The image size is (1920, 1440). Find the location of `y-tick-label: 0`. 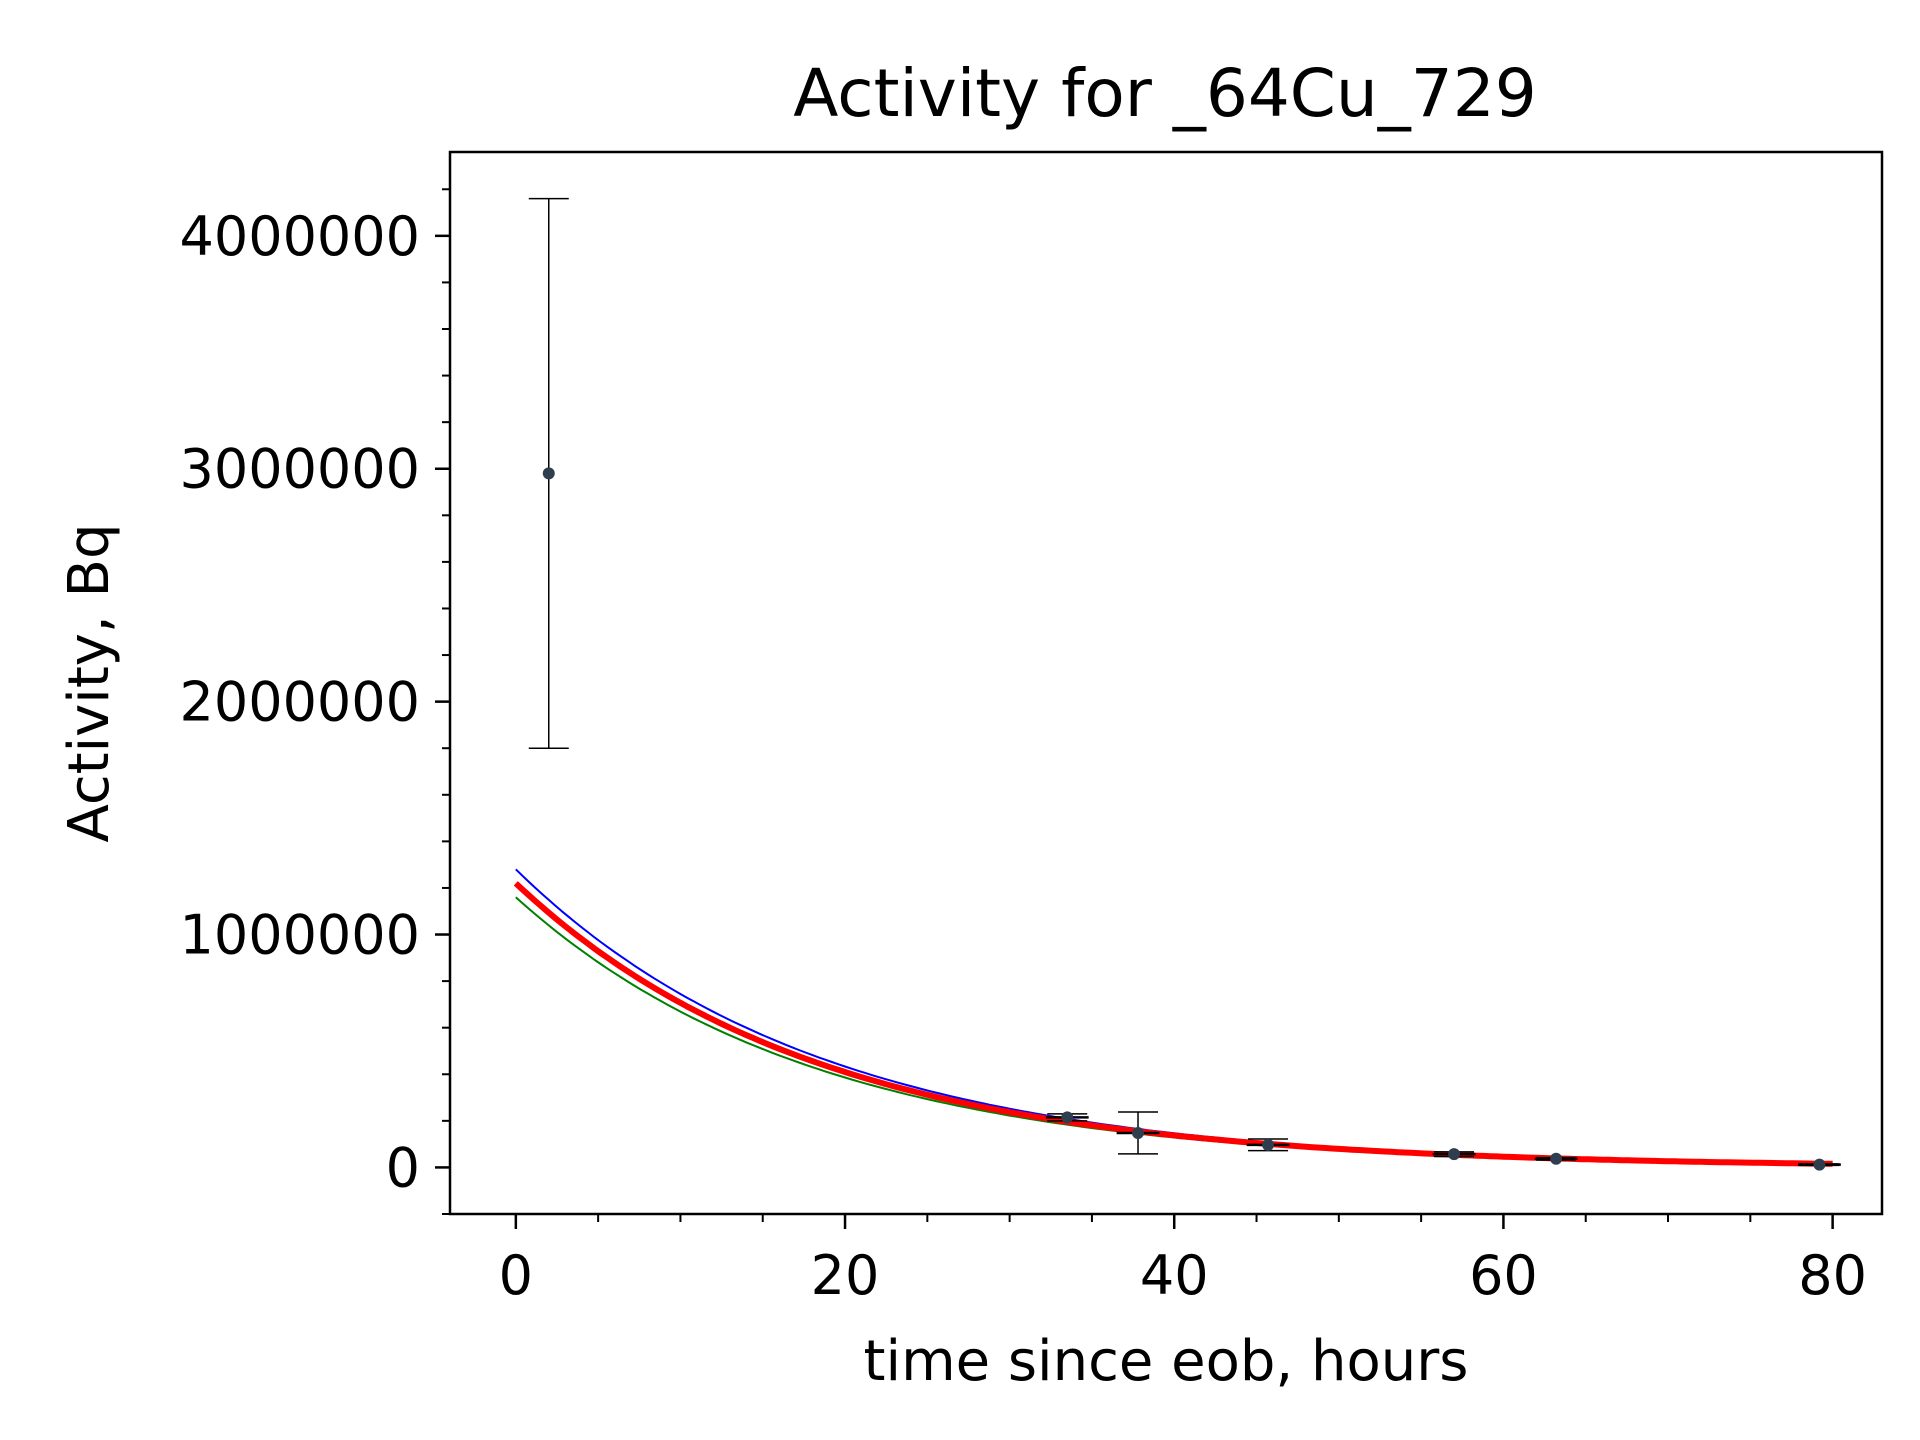

y-tick-label: 0 is located at coordinates (403, 1167).